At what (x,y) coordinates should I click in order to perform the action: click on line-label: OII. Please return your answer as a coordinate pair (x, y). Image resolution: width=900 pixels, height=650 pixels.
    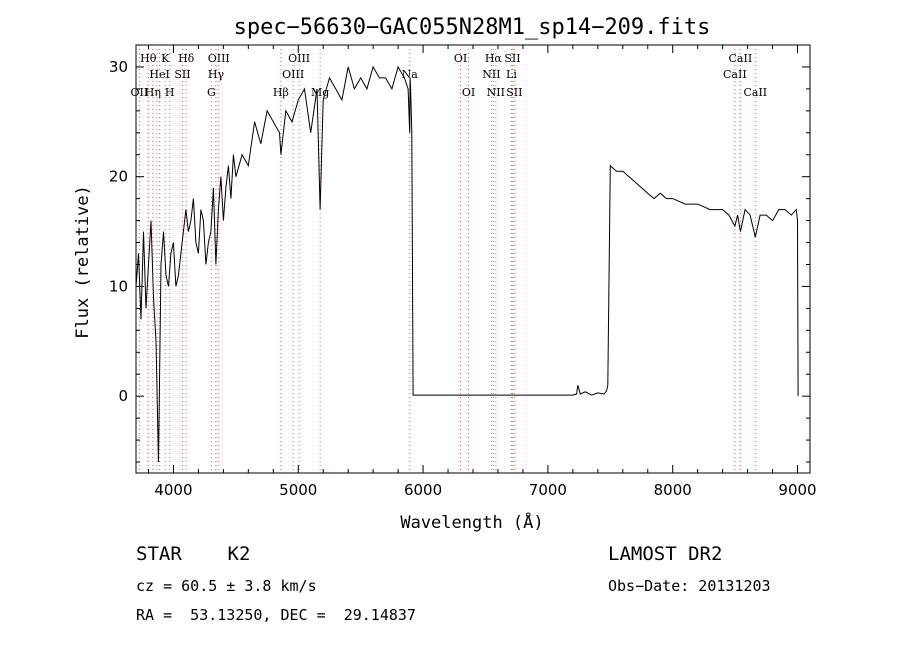
    Looking at the image, I should click on (140, 92).